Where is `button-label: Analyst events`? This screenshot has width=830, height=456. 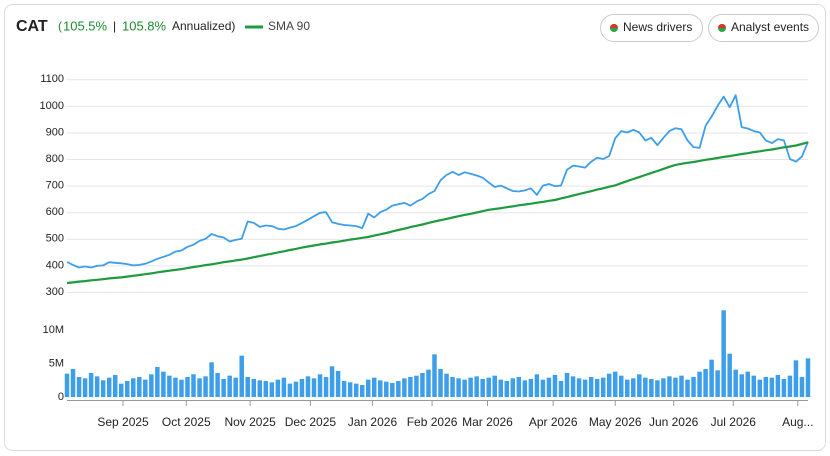 button-label: Analyst events is located at coordinates (770, 27).